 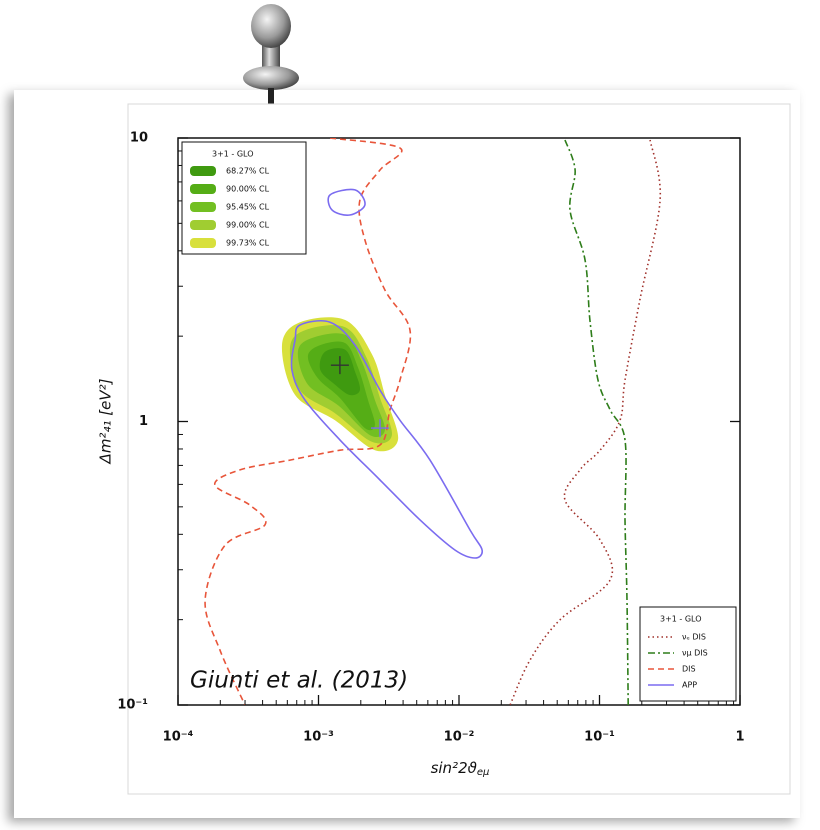 What do you see at coordinates (248, 225) in the screenshot?
I see `legend-label: 99.00% CL` at bounding box center [248, 225].